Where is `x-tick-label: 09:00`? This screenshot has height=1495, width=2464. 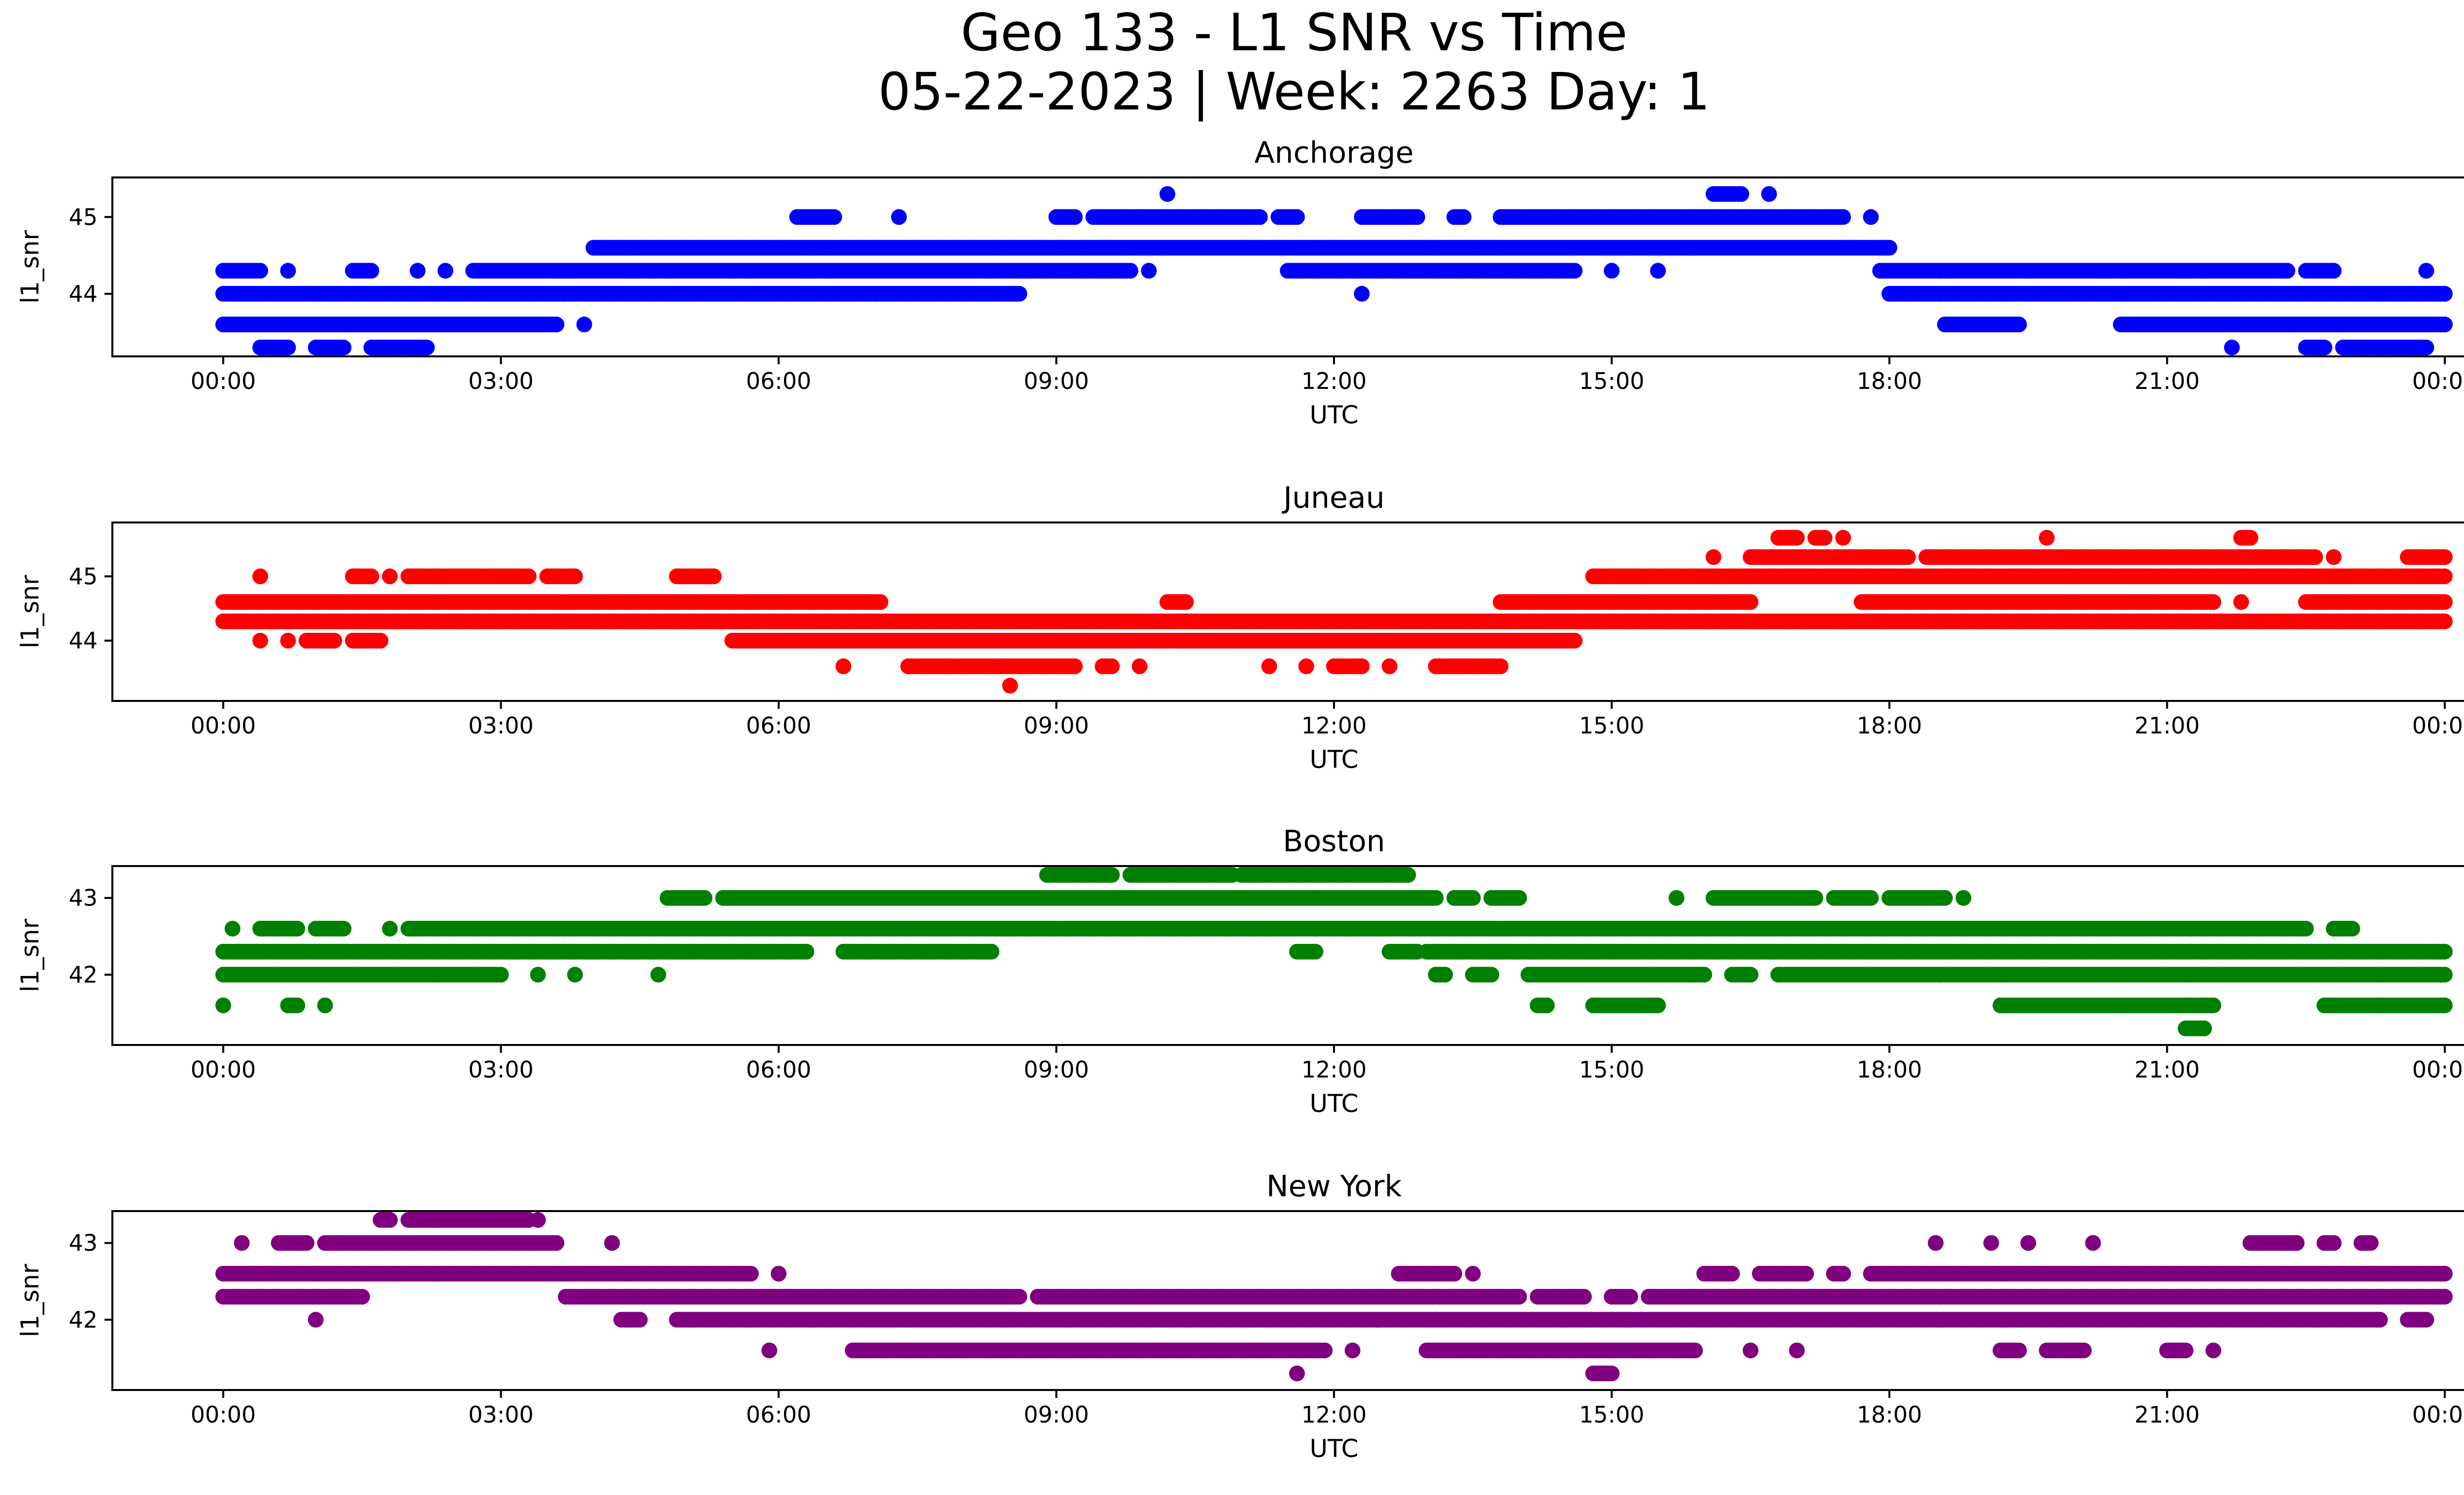 x-tick-label: 09:00 is located at coordinates (1056, 725).